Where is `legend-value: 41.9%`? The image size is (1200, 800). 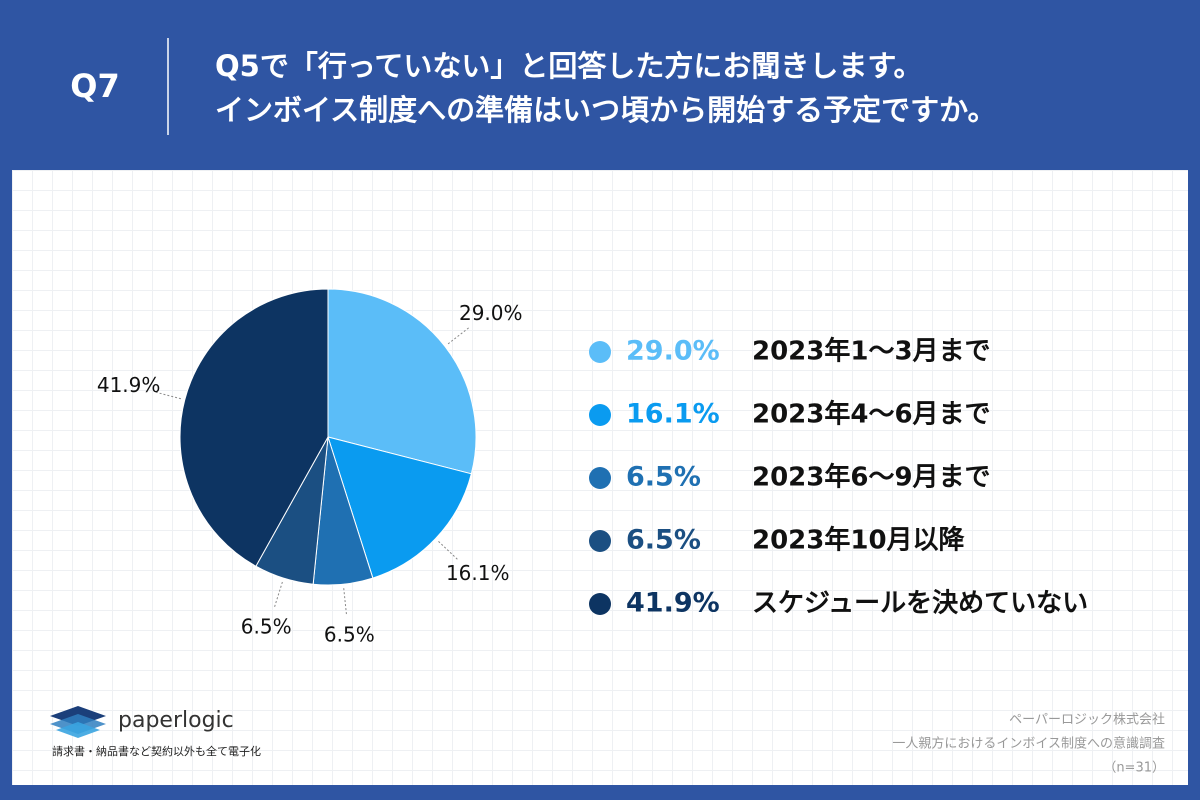
legend-value: 41.9% is located at coordinates (673, 603).